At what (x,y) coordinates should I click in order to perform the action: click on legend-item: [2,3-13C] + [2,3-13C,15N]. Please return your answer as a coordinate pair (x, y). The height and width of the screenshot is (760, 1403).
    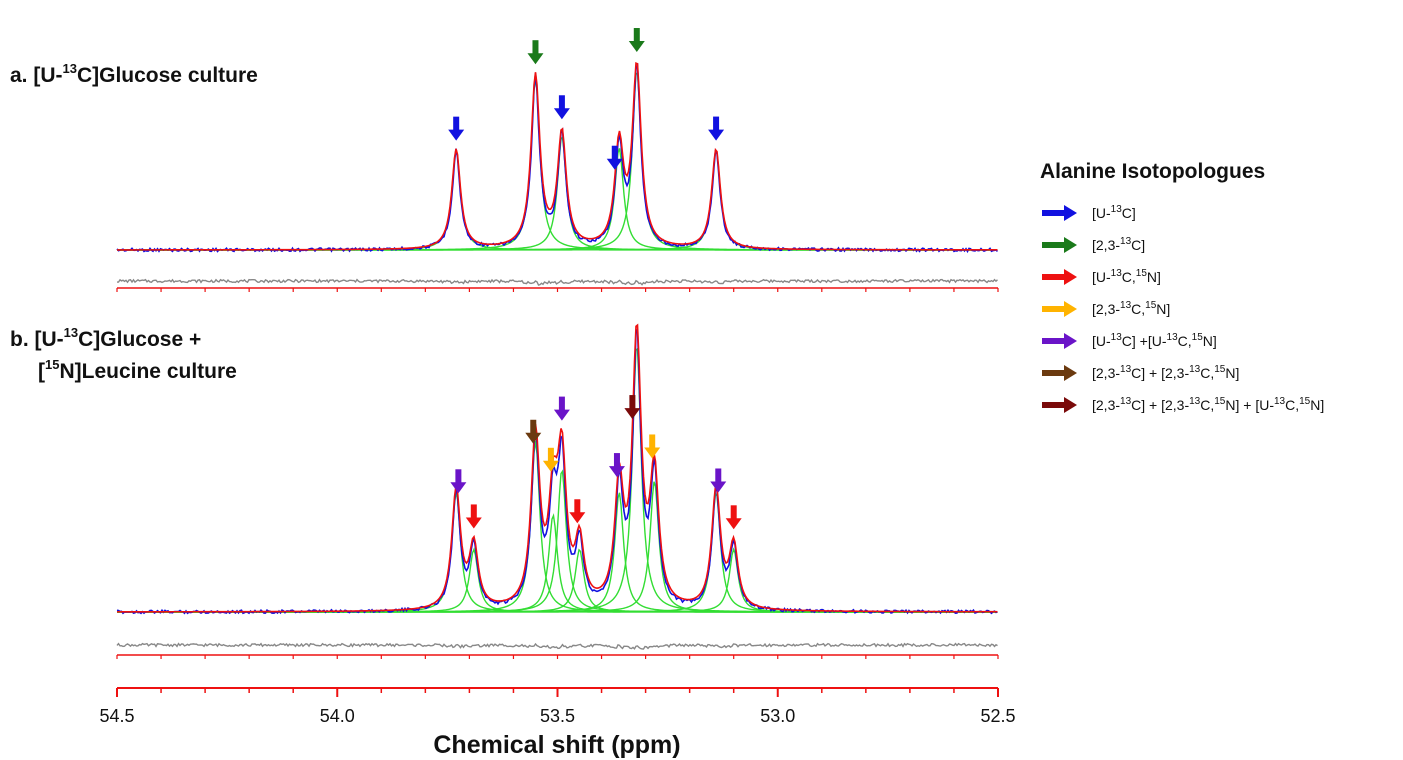
    Looking at the image, I should click on (1140, 372).